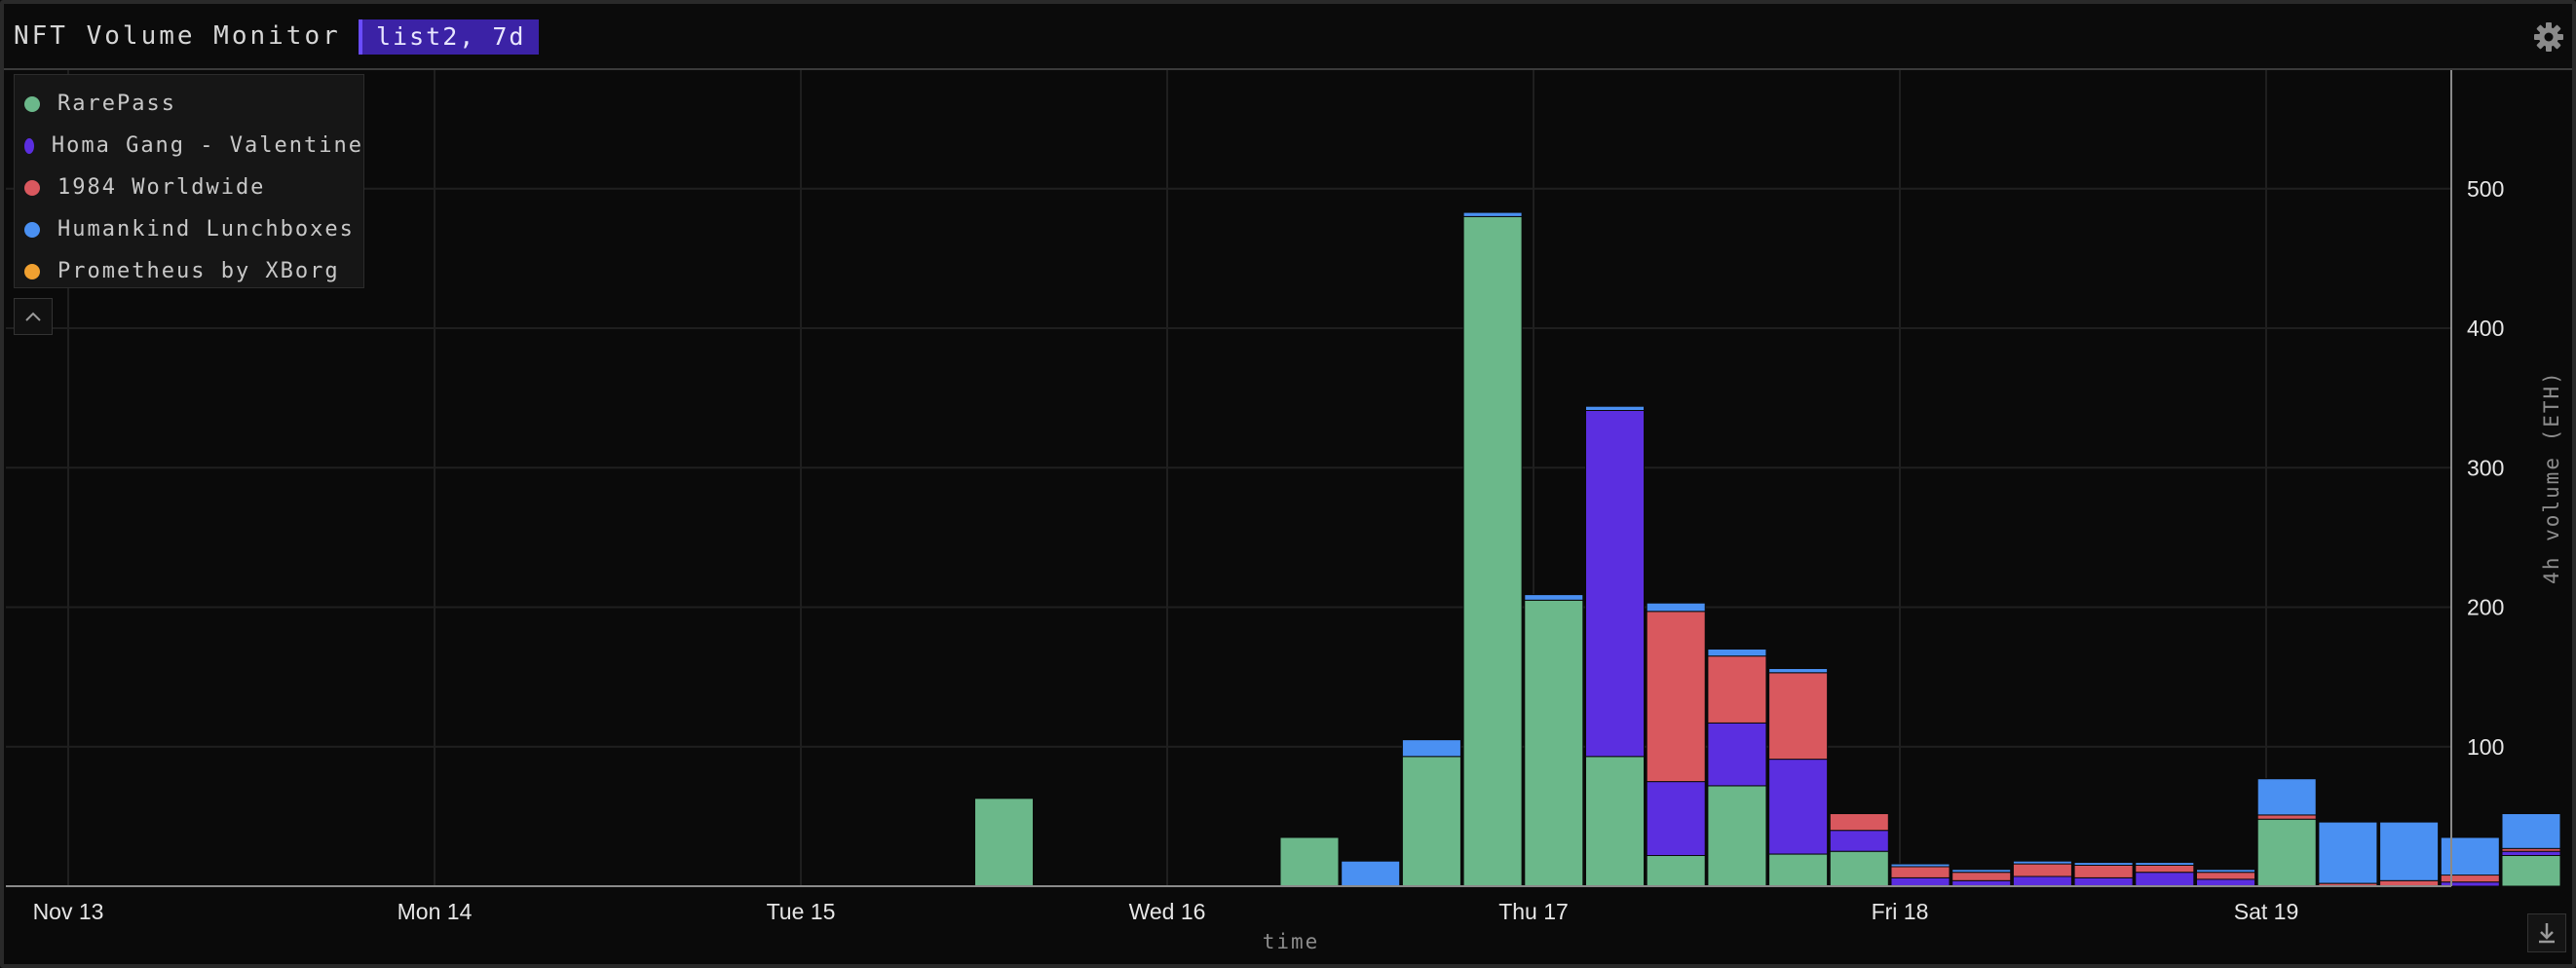 This screenshot has height=968, width=2576. Describe the element at coordinates (33, 317) in the screenshot. I see `chevron-up-icon` at that location.